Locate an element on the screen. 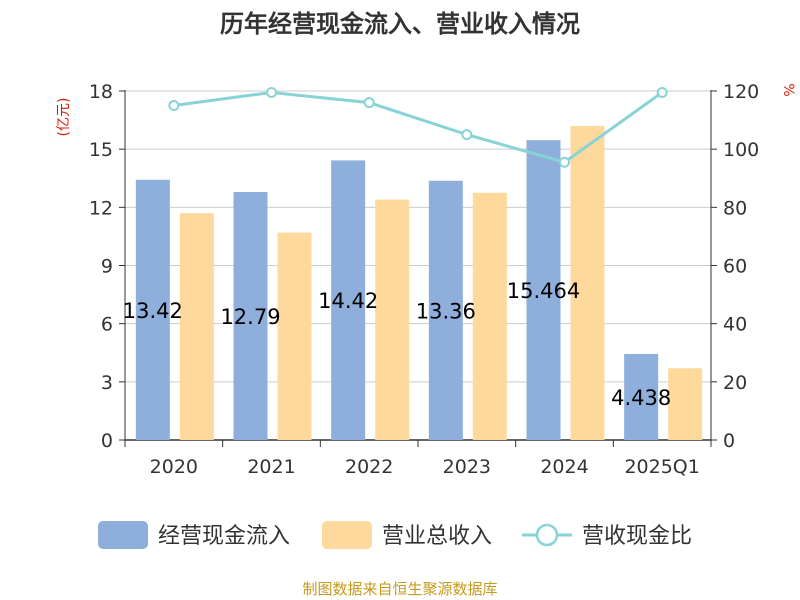 The width and height of the screenshot is (800, 600). y-right-unit: % is located at coordinates (788, 89).